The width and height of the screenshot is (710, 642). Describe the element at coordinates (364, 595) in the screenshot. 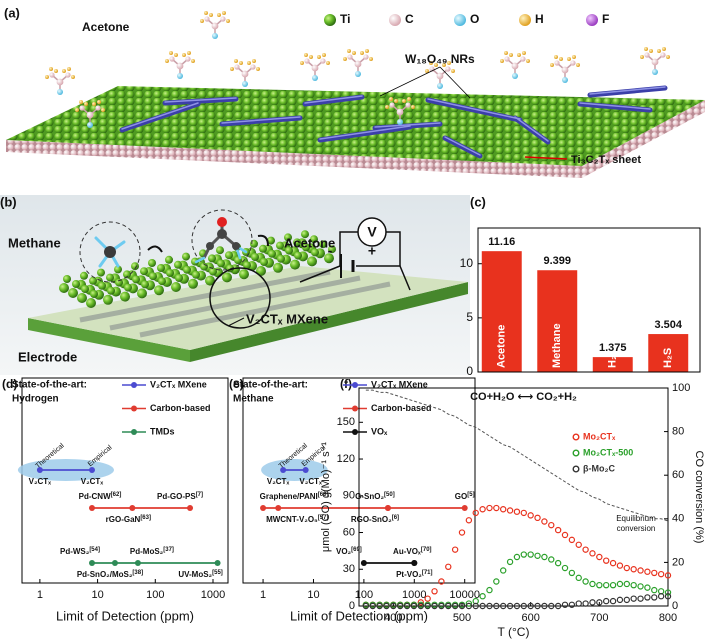

I see `x-tick-label: 100` at that location.